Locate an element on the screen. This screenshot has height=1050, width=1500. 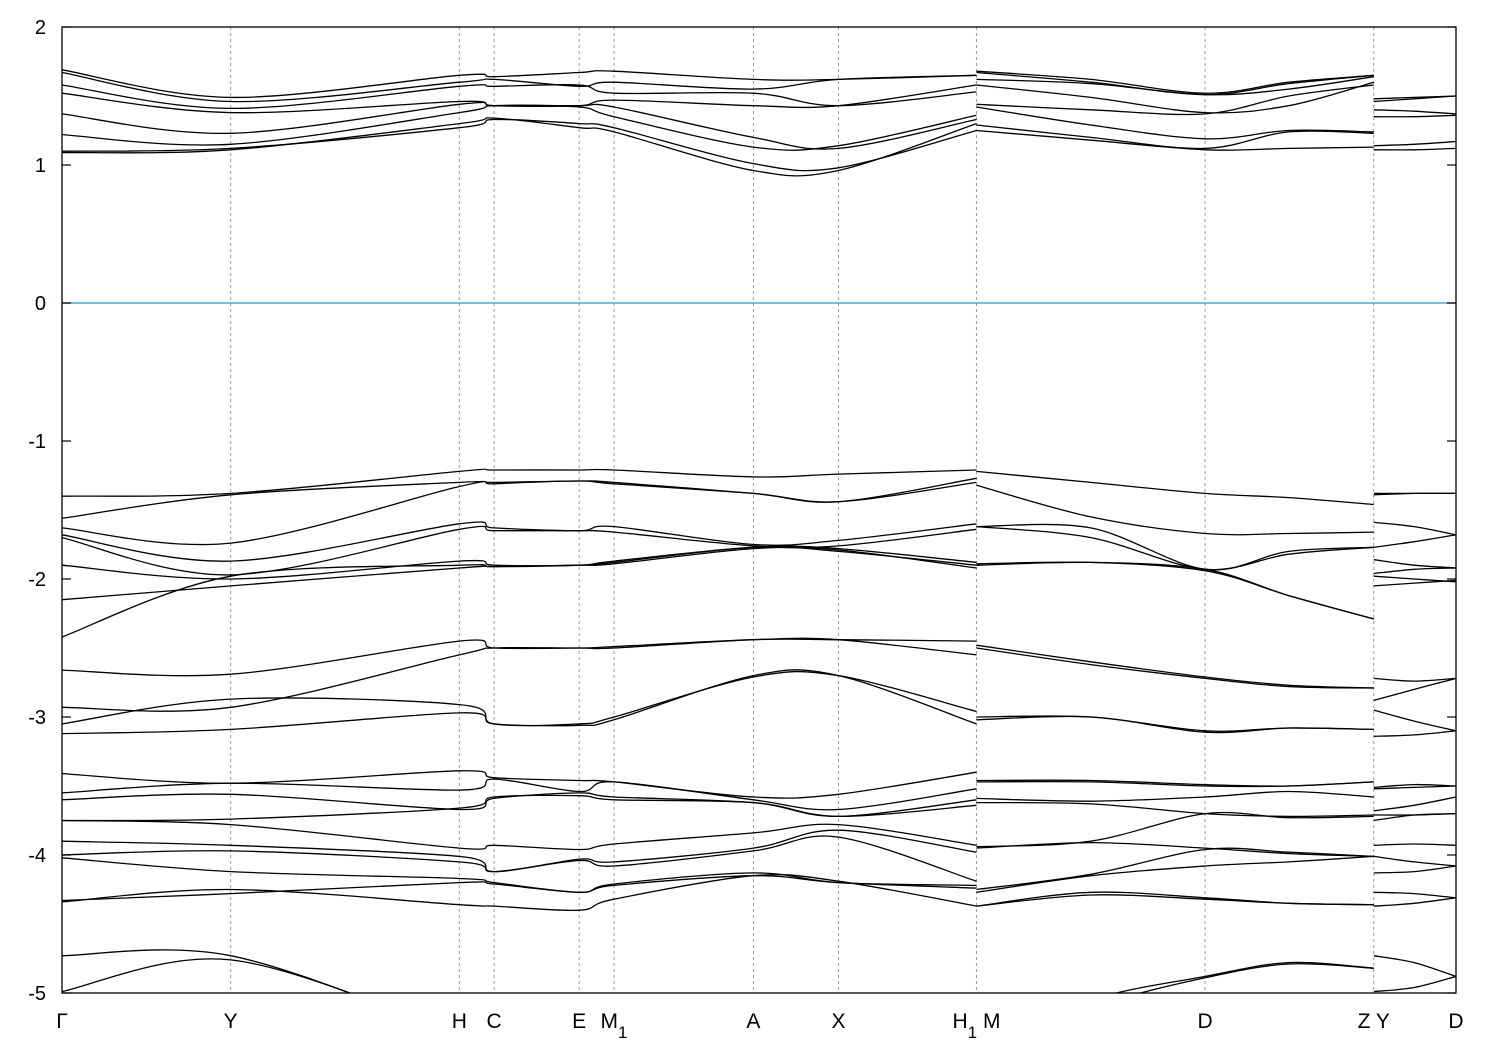
x-tick-labels: Γ Y H C E M1 A X H1 M D Z Y D is located at coordinates (759, 1026).